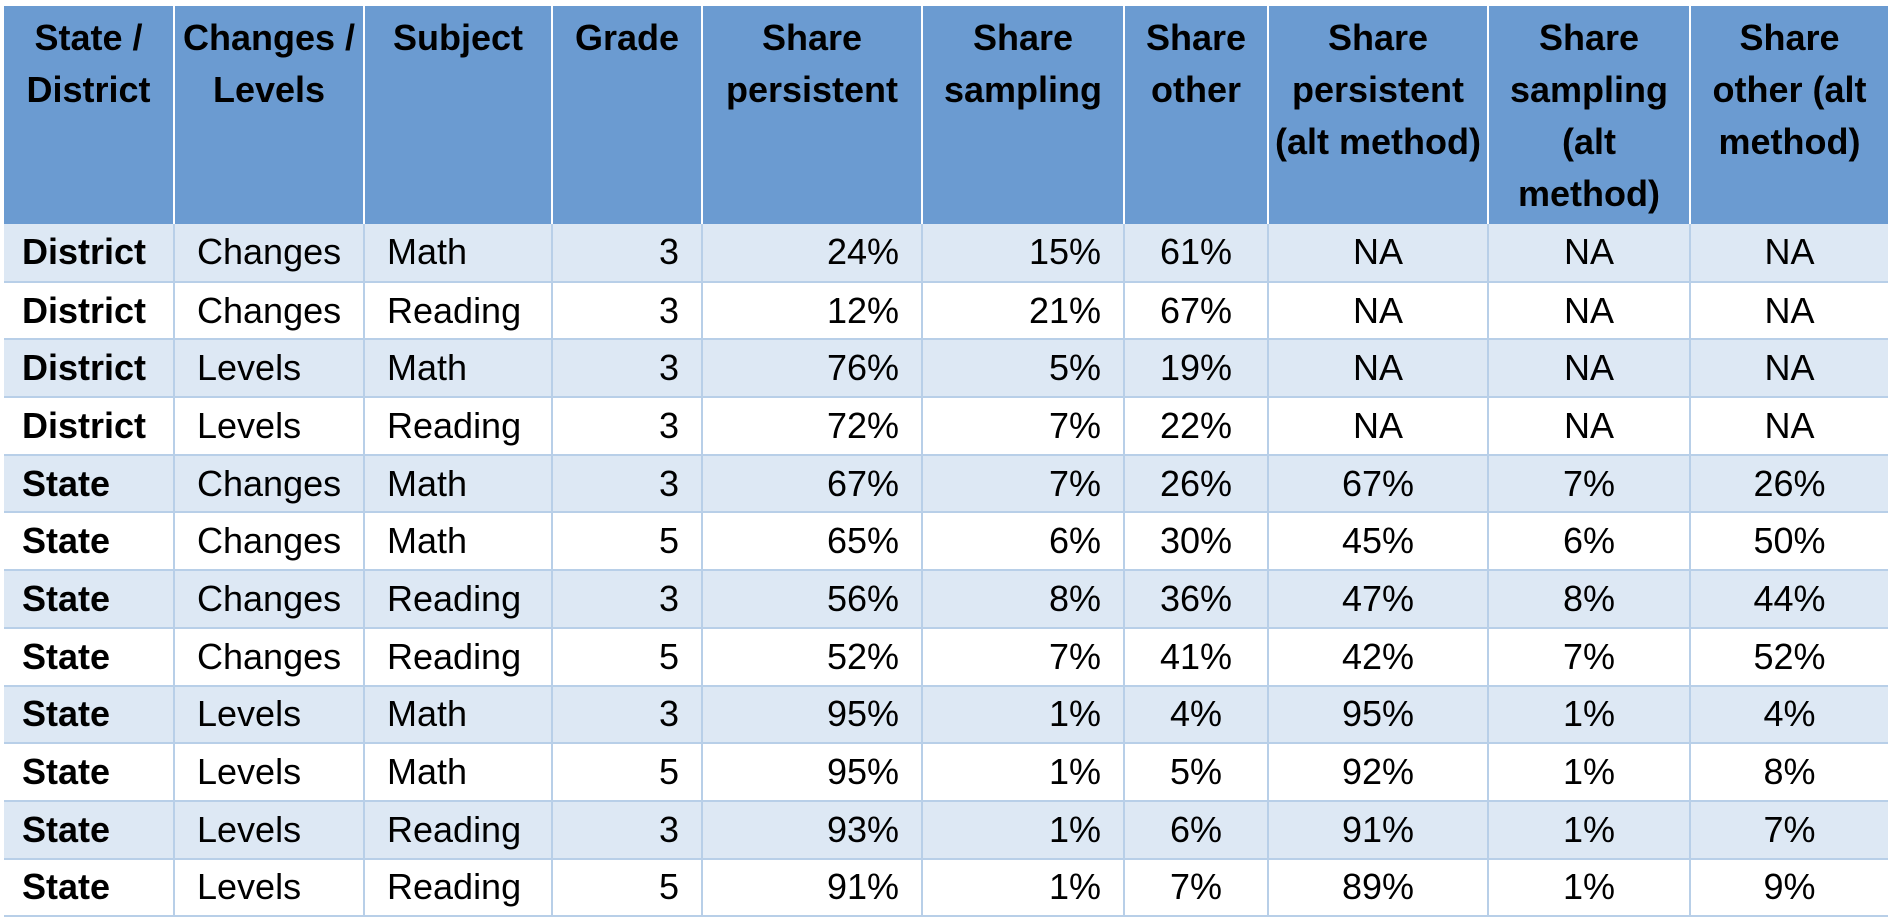 The height and width of the screenshot is (918, 1894). What do you see at coordinates (1196, 484) in the screenshot?
I see `cell-share-other: 26%` at bounding box center [1196, 484].